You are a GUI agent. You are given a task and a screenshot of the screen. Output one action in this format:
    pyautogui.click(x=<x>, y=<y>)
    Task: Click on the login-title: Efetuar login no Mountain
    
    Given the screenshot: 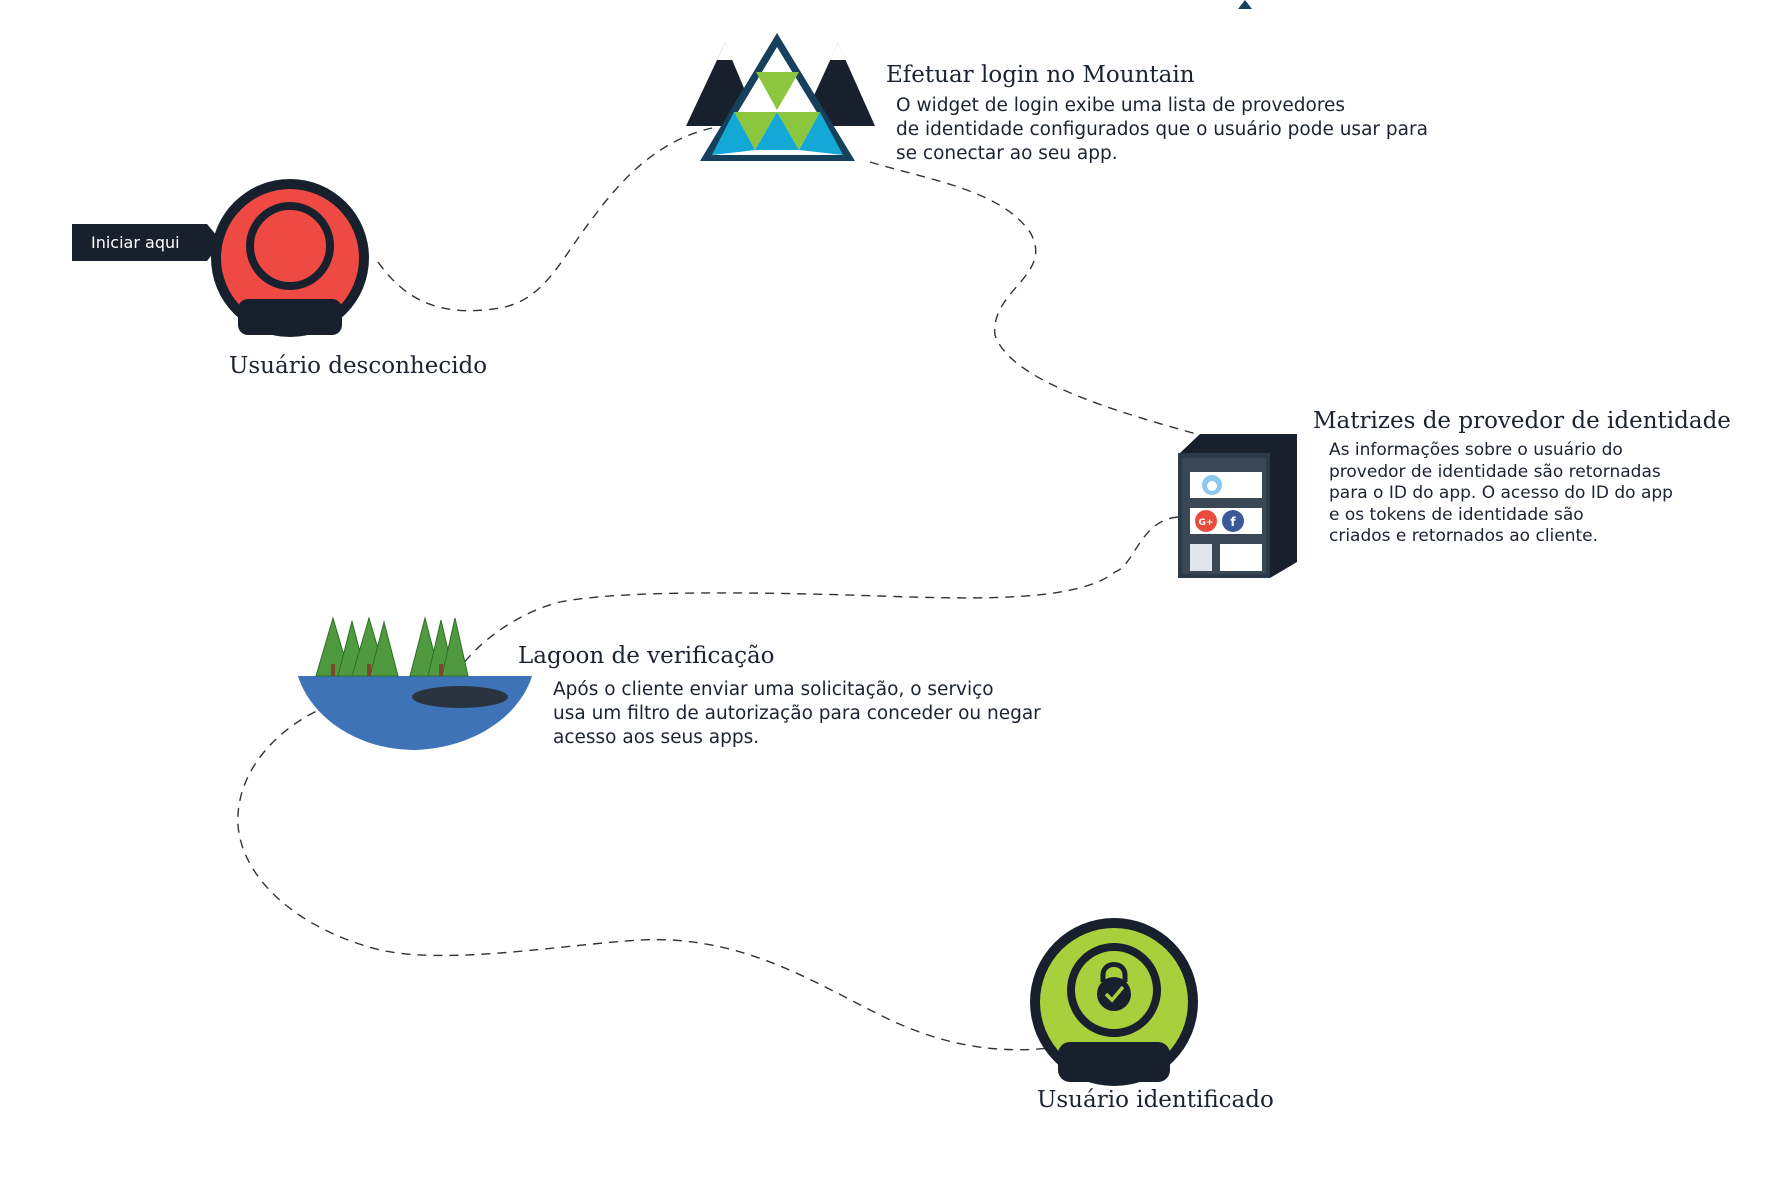 What is the action you would take?
    pyautogui.click(x=1040, y=75)
    